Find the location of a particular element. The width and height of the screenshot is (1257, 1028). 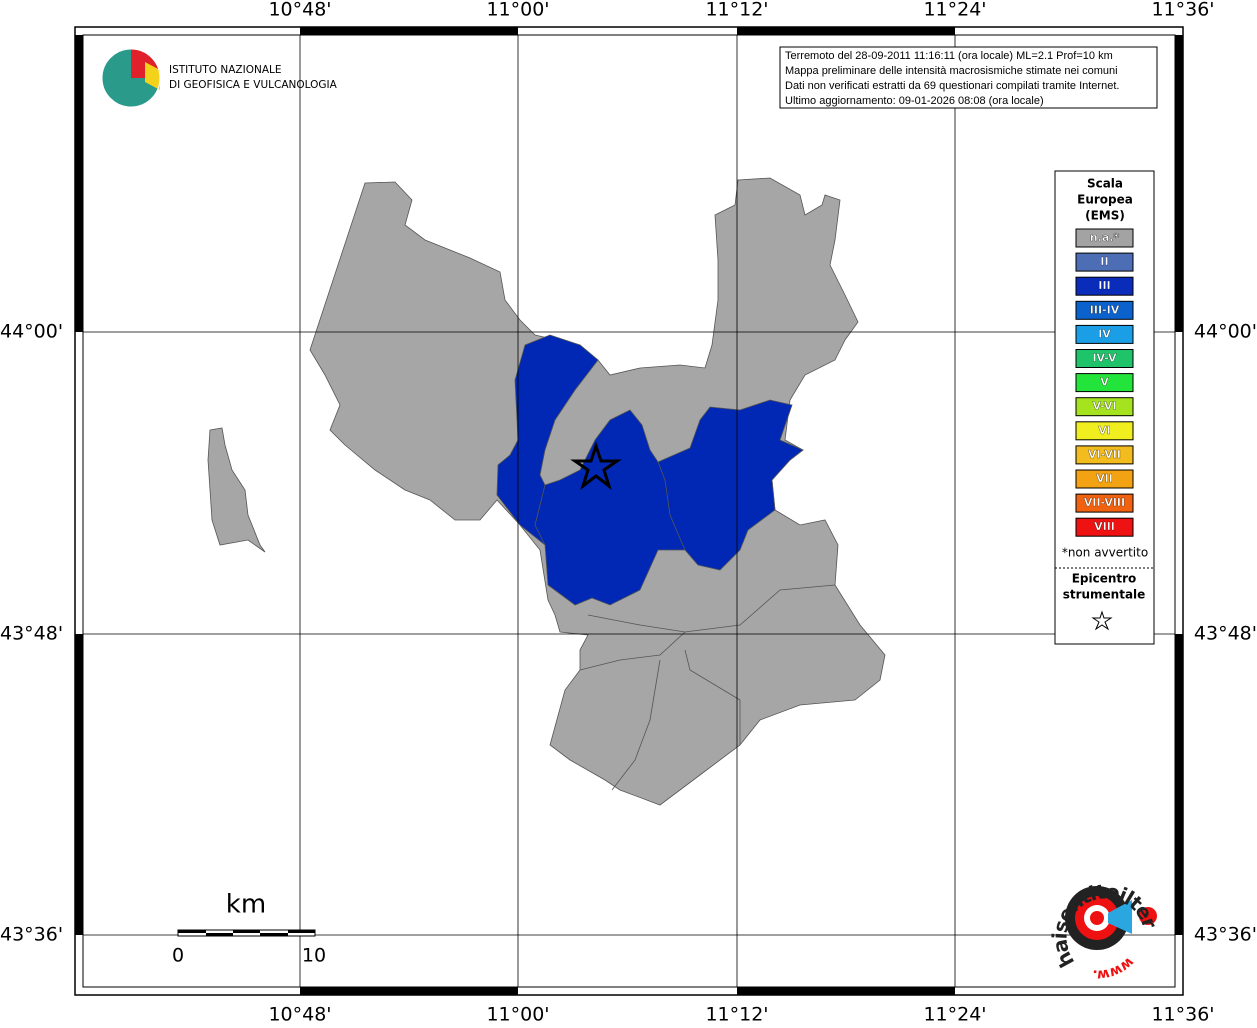

legend-label: V is located at coordinates (1104, 382).